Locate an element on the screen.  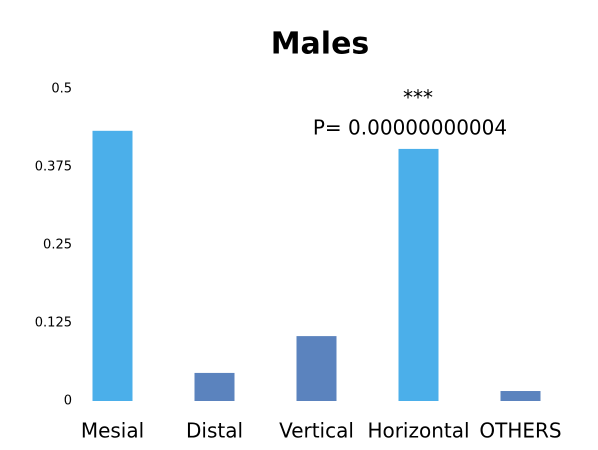
y-tick-label: 0.5 is located at coordinates (61, 89).